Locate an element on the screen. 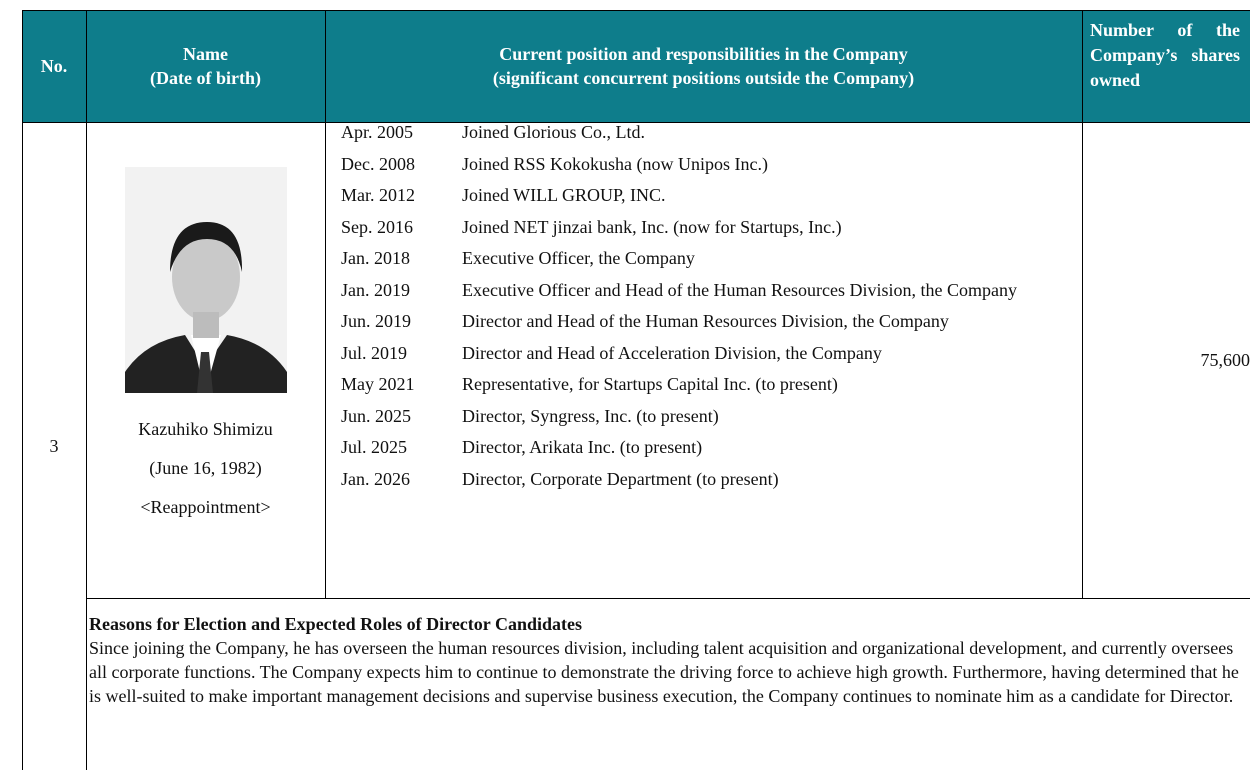  history-text: Director, Syngress, Inc. (to present) is located at coordinates (590, 415).